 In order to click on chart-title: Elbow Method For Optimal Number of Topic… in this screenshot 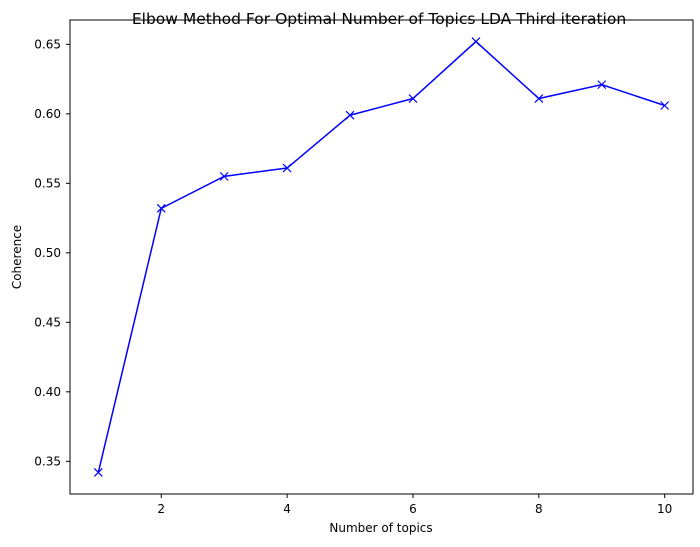, I will do `click(379, 19)`.